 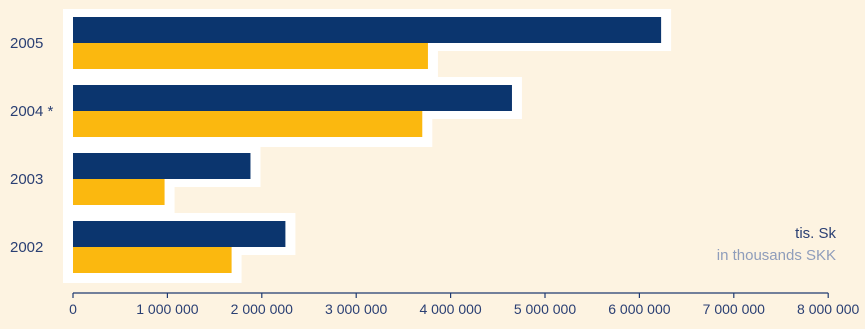 I want to click on category-labels: 2005 2004 * 2003 2002, so click(x=32, y=145).